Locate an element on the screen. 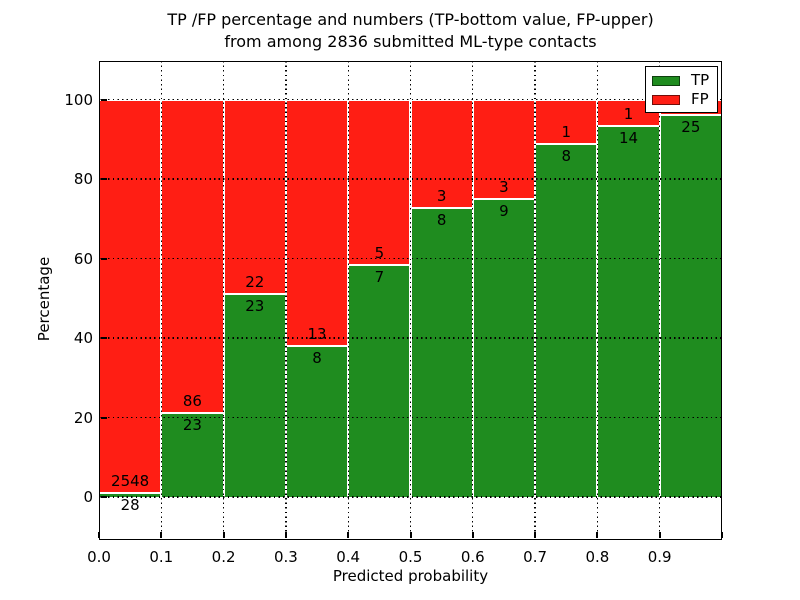  x-tick-label: 0.4 is located at coordinates (348, 557).